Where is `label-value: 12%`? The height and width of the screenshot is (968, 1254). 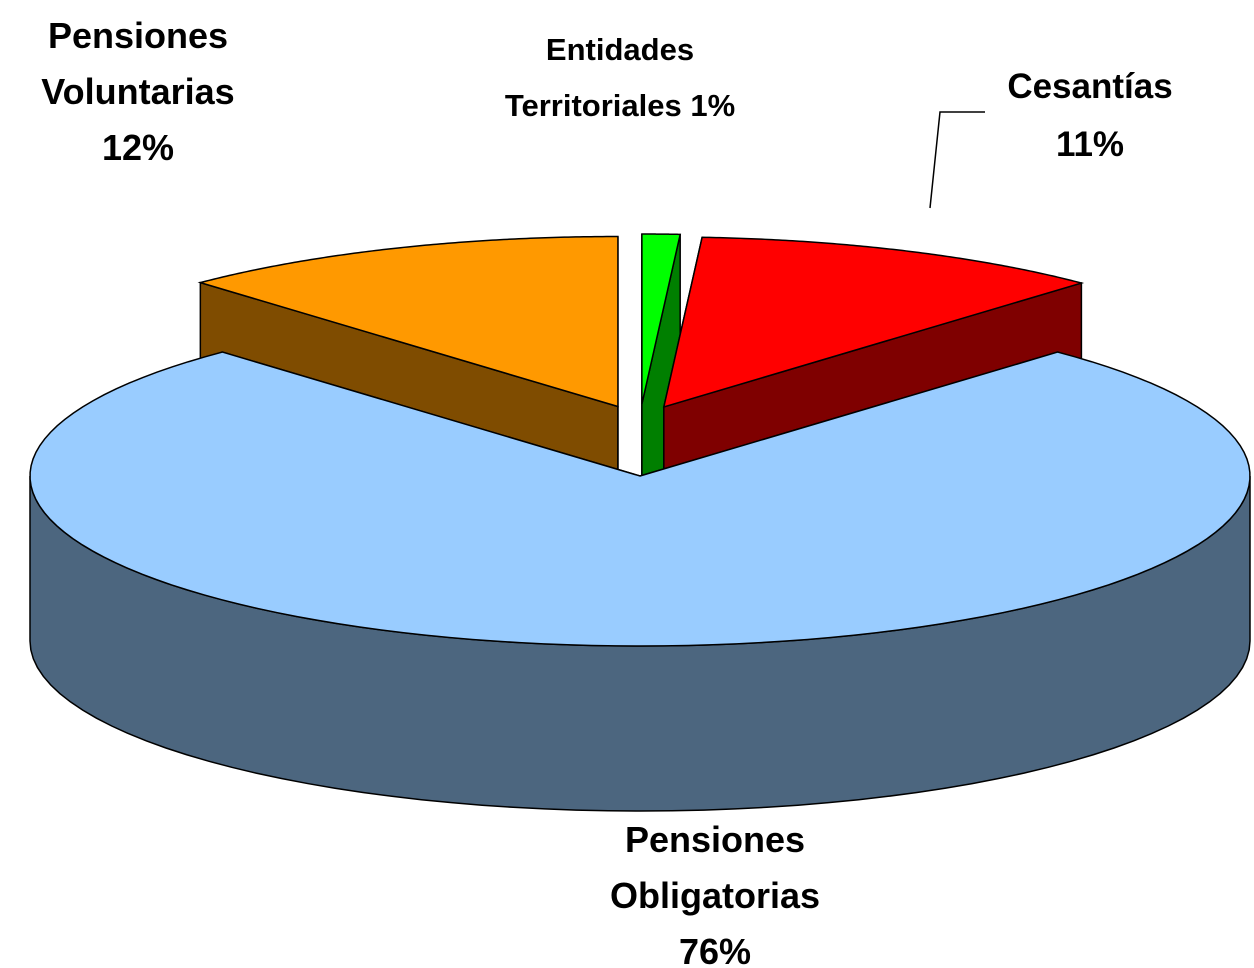
label-value: 12% is located at coordinates (138, 147).